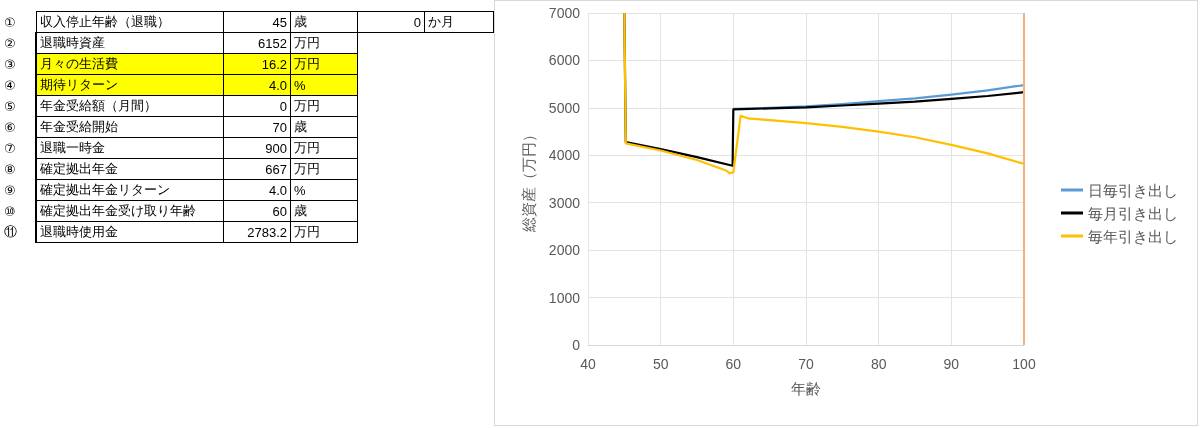  What do you see at coordinates (10, 85) in the screenshot?
I see `text: ④` at bounding box center [10, 85].